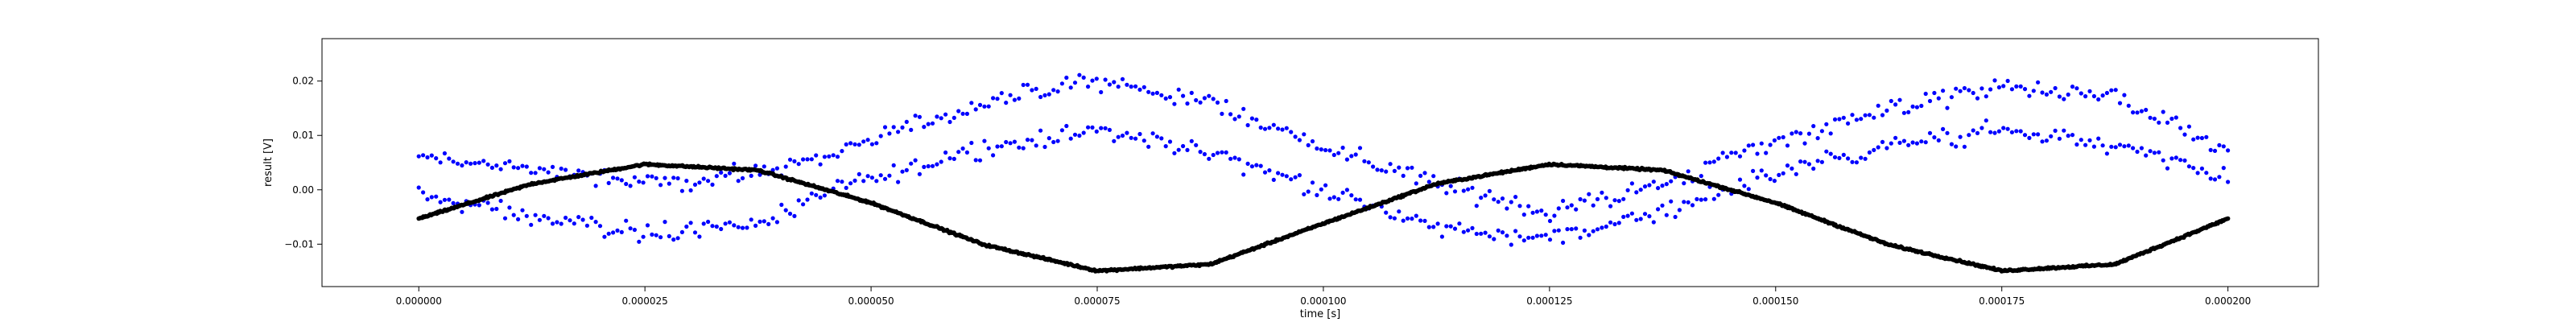  I want to click on y-tick-label: 0.02, so click(303, 81).